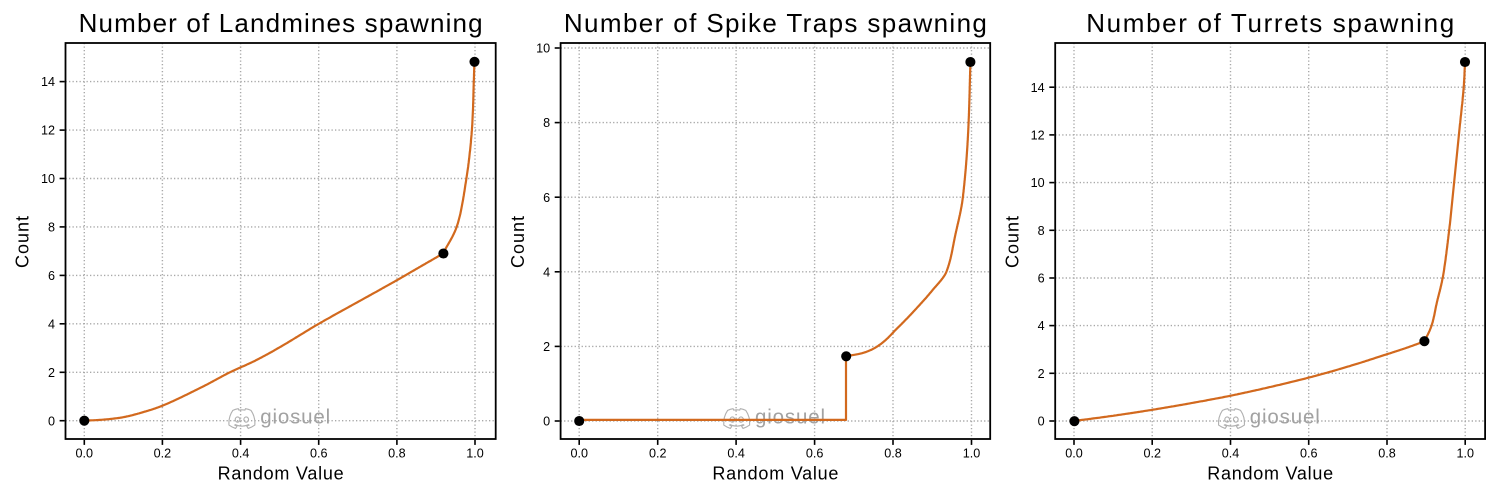  I want to click on svg-text: Number of Turrets spawning, so click(1270, 23).